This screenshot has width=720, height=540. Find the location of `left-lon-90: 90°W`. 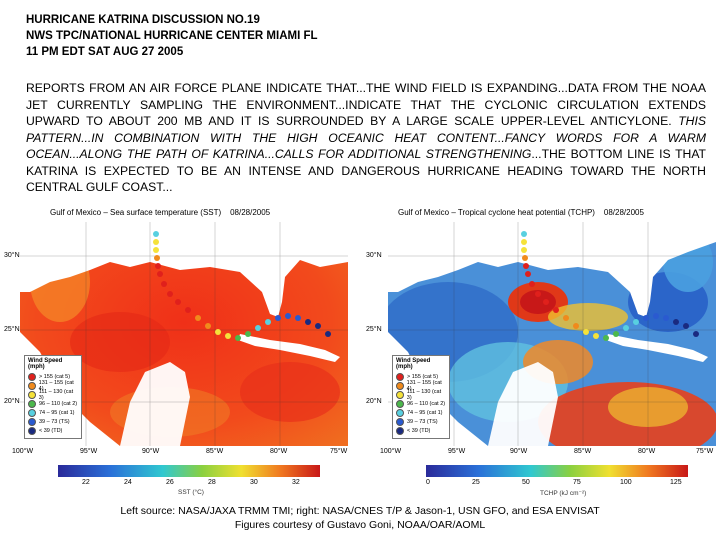

left-lon-90: 90°W is located at coordinates (151, 451).